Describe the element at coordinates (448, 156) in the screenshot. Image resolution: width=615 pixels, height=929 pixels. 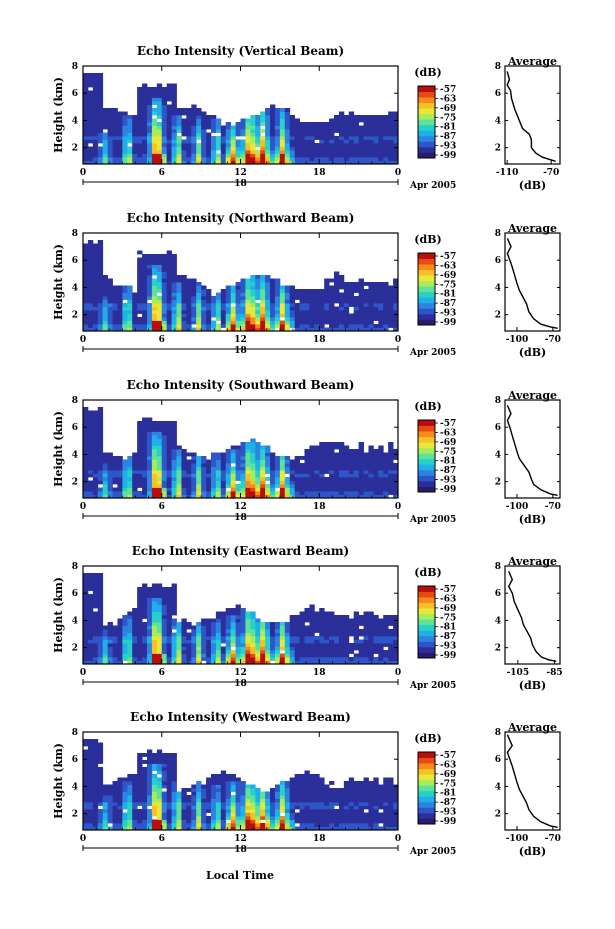
I see `colorbar-tick-label: -99` at that location.